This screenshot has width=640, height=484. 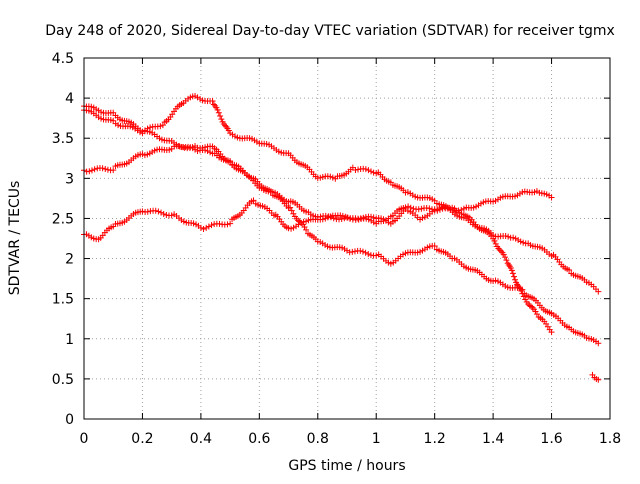 I want to click on y-tick-label: 0, so click(x=69, y=420).